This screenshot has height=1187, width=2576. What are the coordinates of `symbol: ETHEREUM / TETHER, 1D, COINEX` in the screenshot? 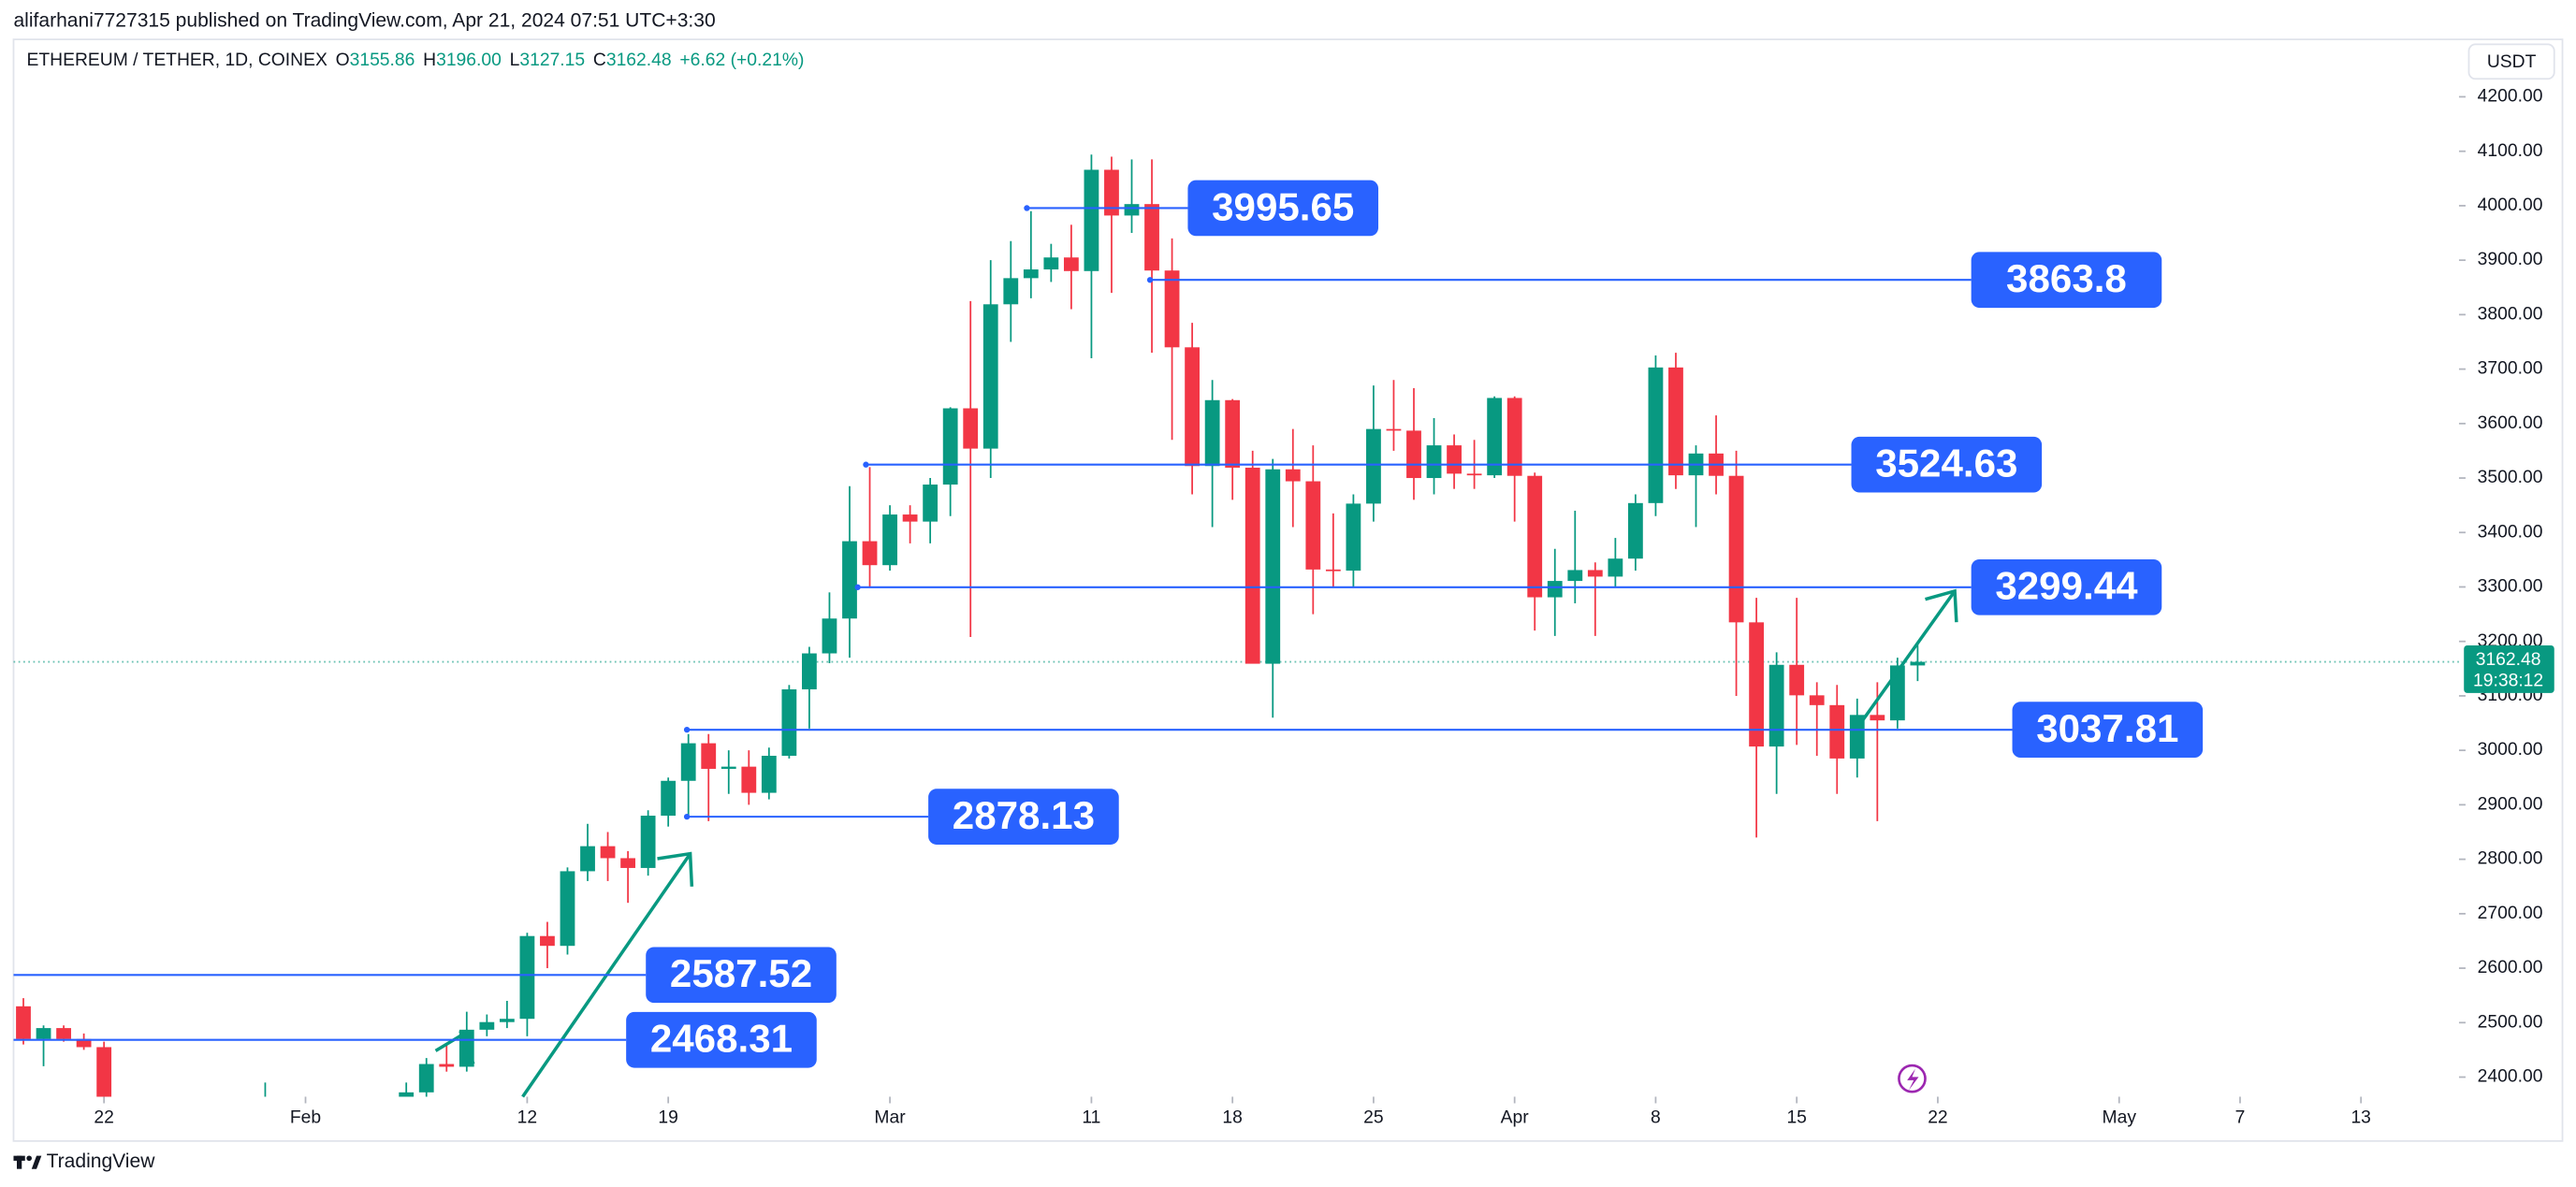 It's located at (177, 60).